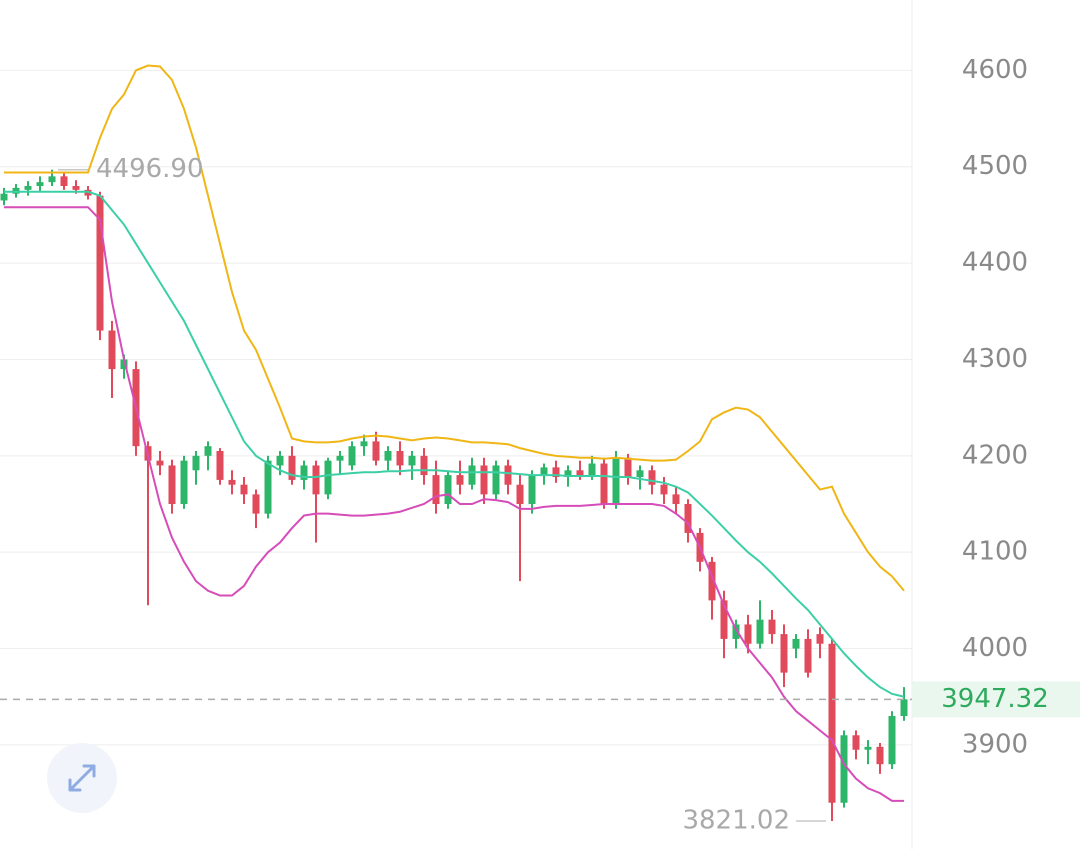 The image size is (1080, 849). Describe the element at coordinates (995, 359) in the screenshot. I see `y-tick-label: 4300` at that location.